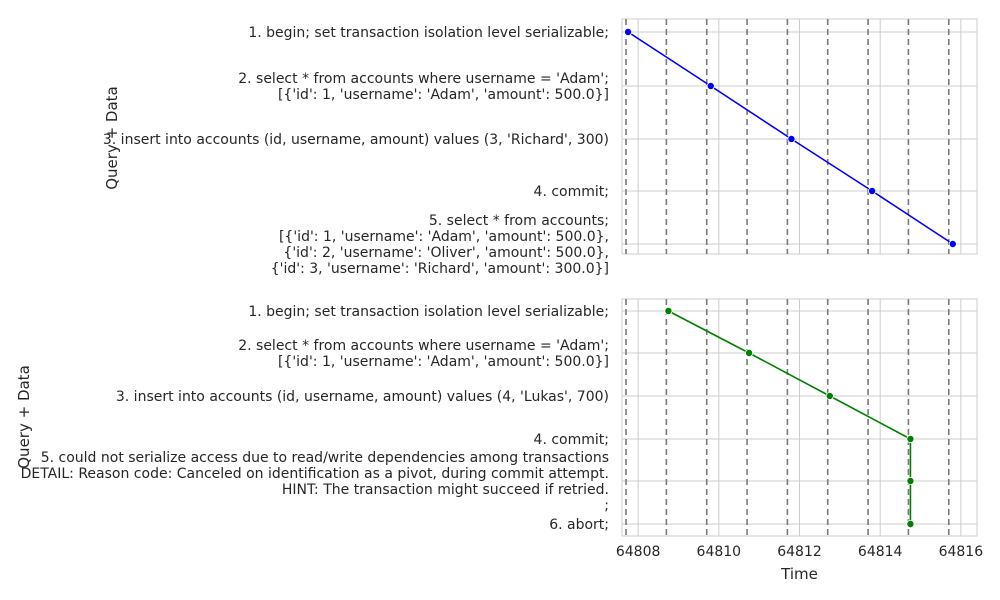 Image resolution: width=1000 pixels, height=600 pixels. What do you see at coordinates (799, 552) in the screenshot?
I see `x-tick-label: 64812` at bounding box center [799, 552].